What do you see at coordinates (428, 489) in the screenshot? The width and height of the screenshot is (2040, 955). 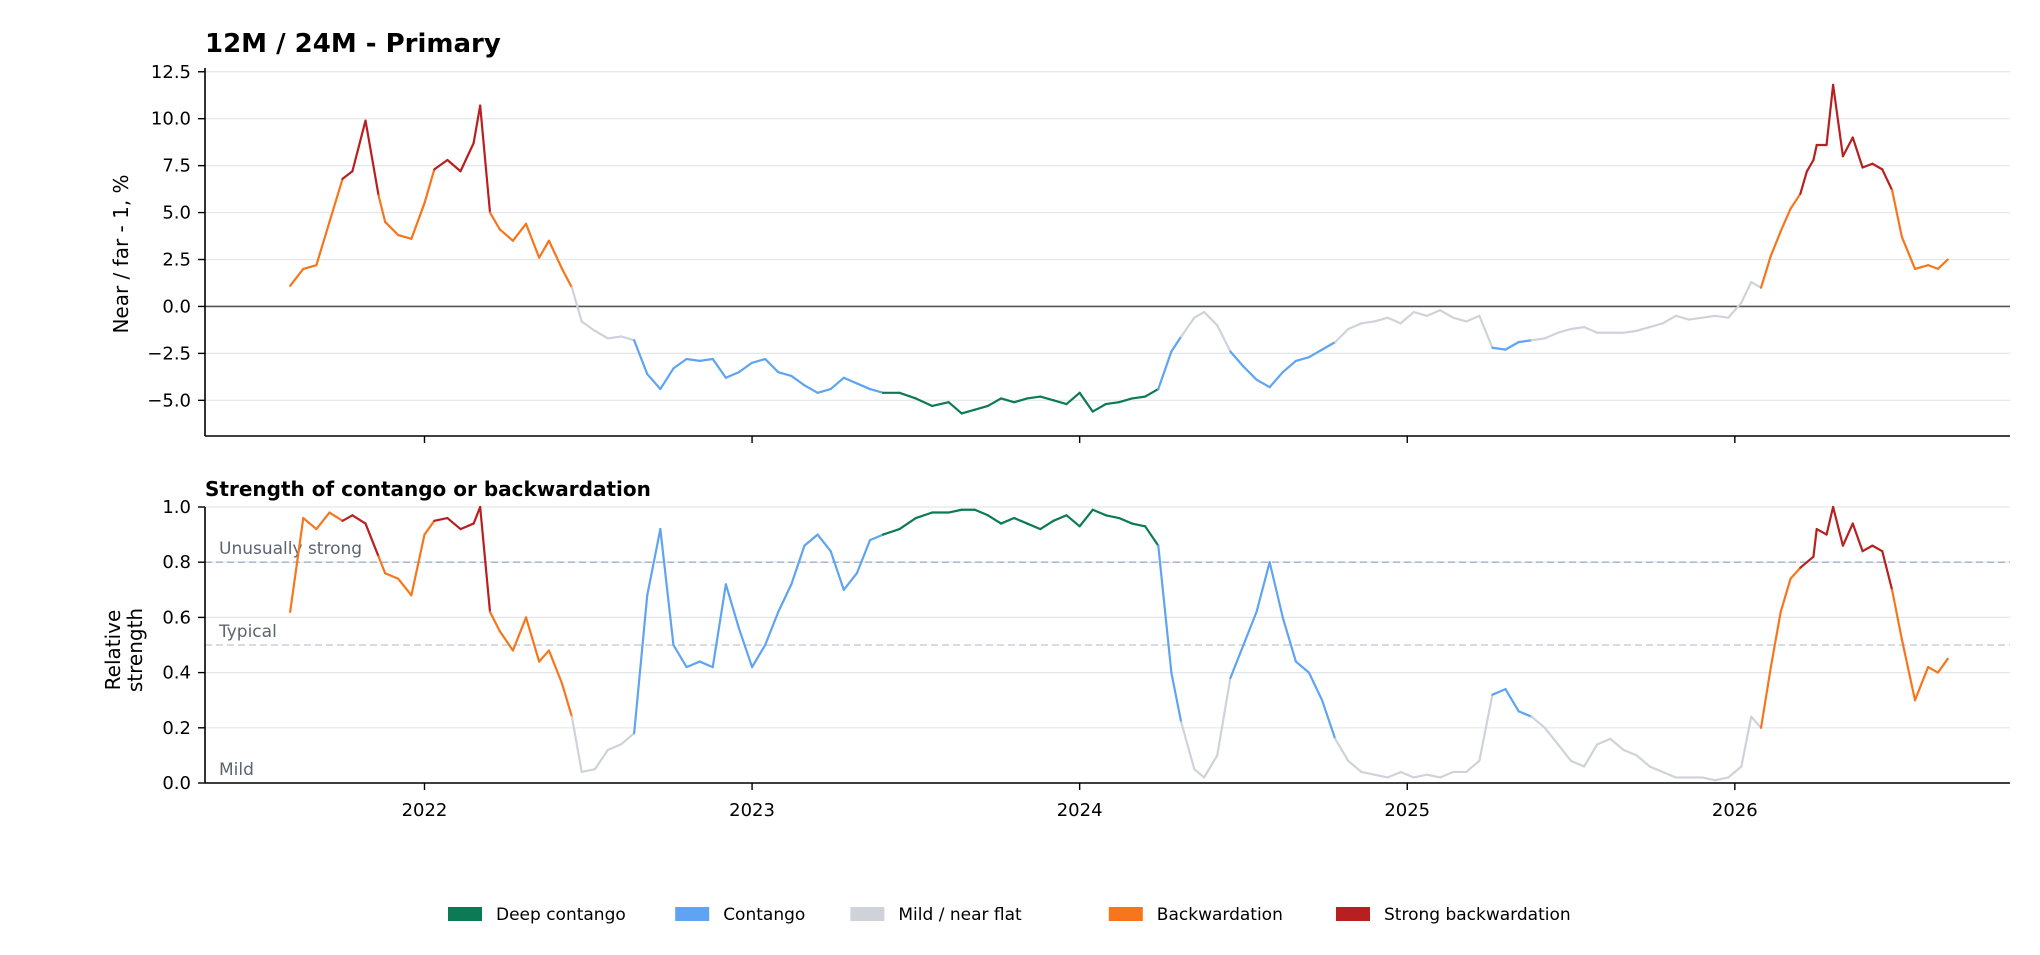 I see `subchart-title: Strength of contango or backwardation` at bounding box center [428, 489].